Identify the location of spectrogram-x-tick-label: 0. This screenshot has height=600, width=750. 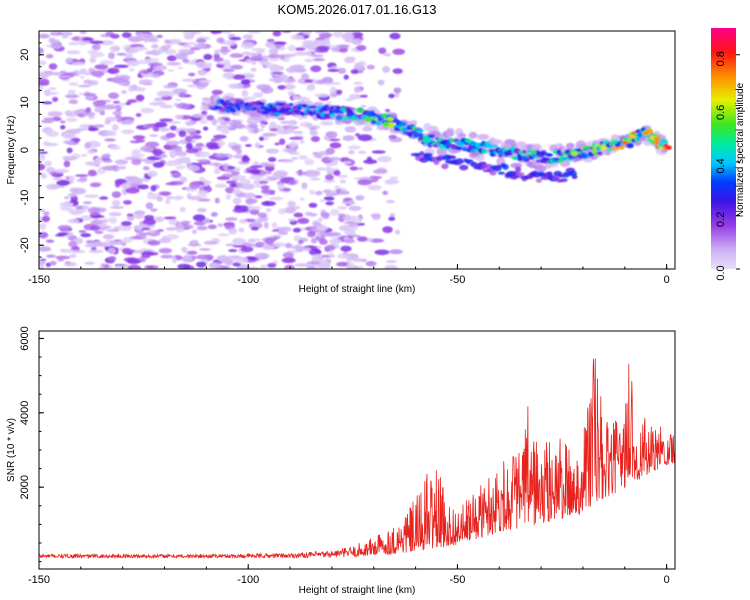
(667, 280).